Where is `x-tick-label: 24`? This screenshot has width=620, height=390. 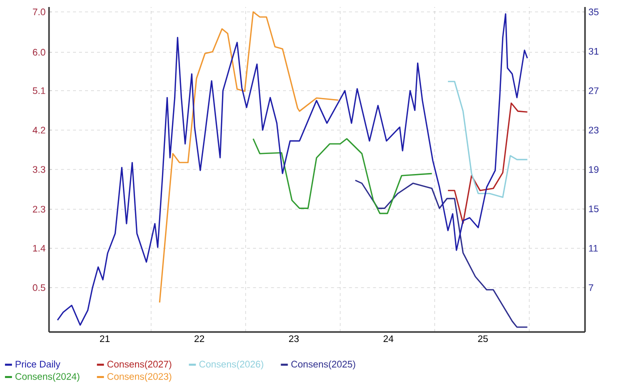
x-tick-label: 24 is located at coordinates (389, 338).